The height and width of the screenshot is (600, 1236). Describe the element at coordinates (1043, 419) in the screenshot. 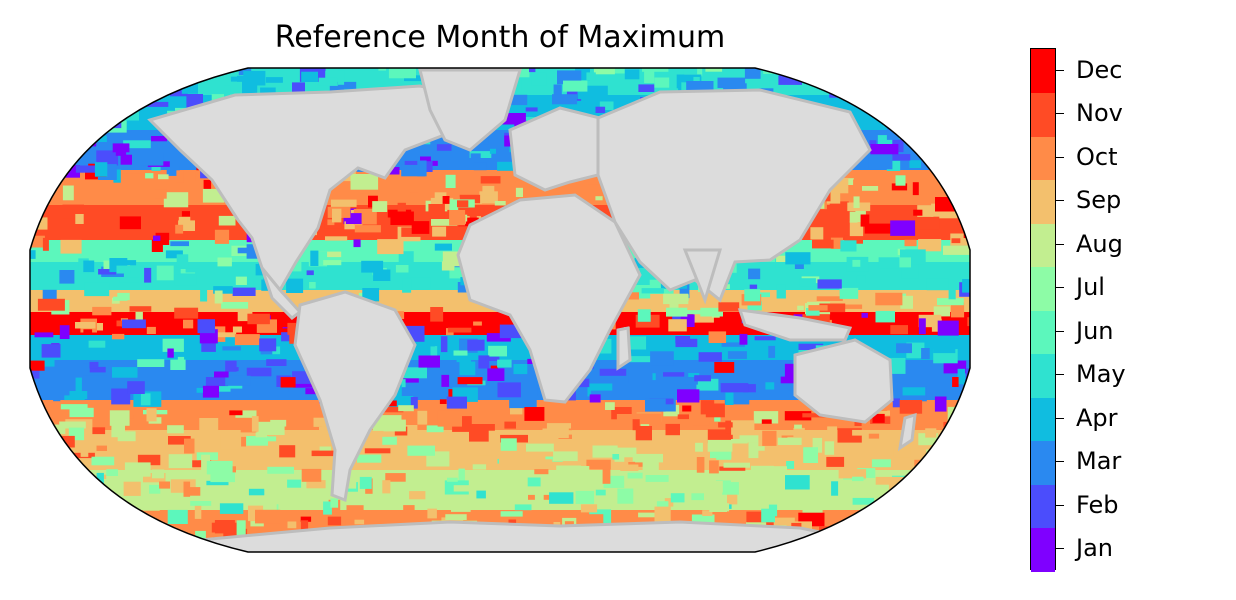

I see `colorbar-segment-apr` at that location.